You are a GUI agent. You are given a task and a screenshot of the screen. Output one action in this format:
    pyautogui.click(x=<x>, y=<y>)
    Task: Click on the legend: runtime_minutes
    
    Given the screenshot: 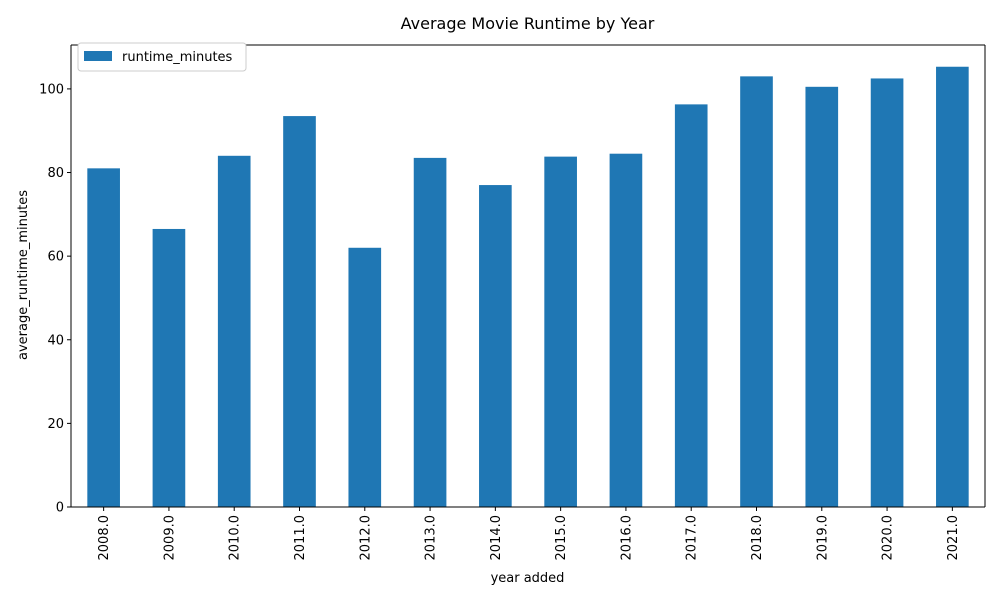 What is the action you would take?
    pyautogui.click(x=162, y=57)
    